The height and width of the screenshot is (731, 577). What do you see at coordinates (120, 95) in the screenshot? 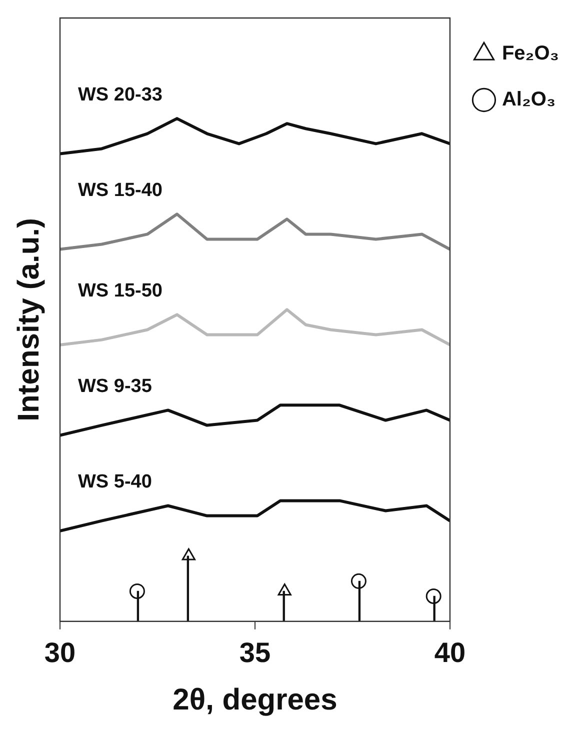
I see `series-label: WS 20-33` at bounding box center [120, 95].